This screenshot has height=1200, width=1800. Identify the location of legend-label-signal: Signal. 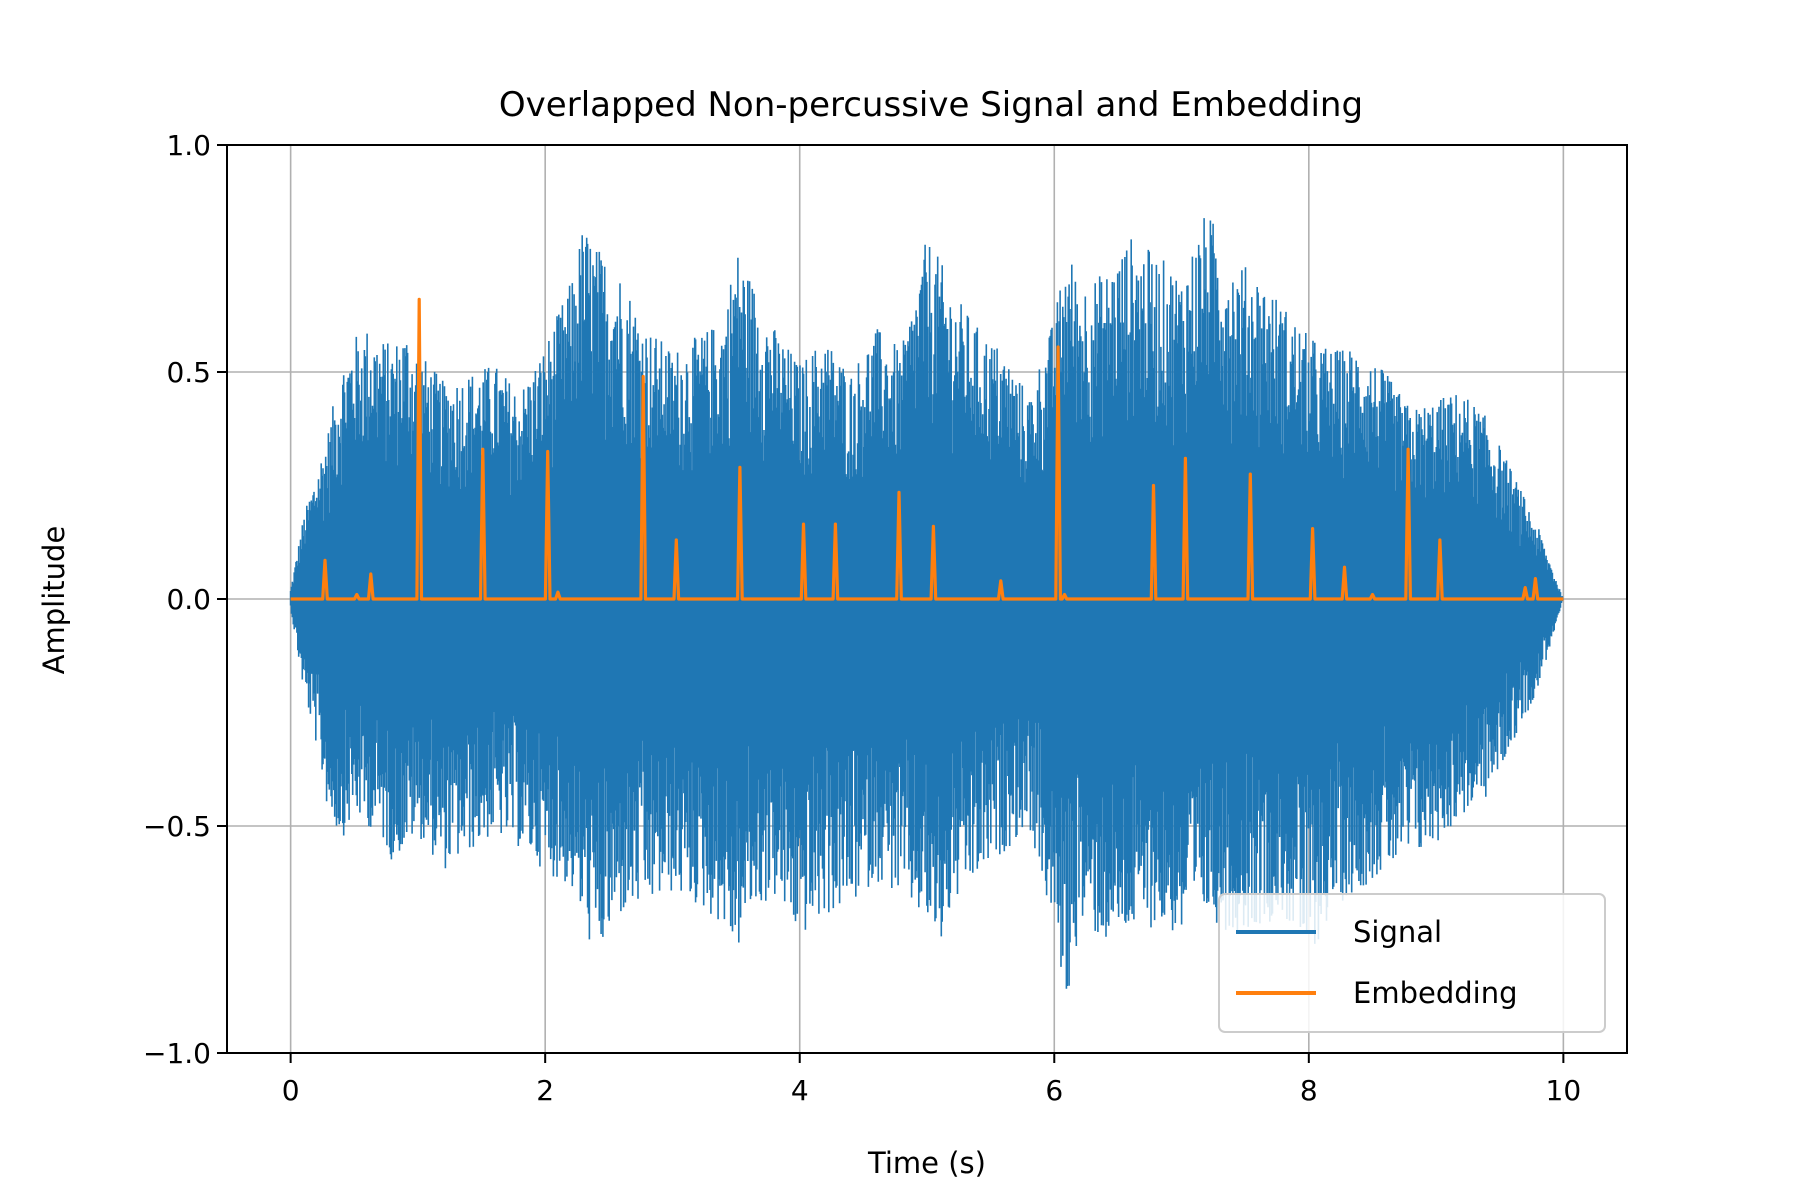
(1397, 932).